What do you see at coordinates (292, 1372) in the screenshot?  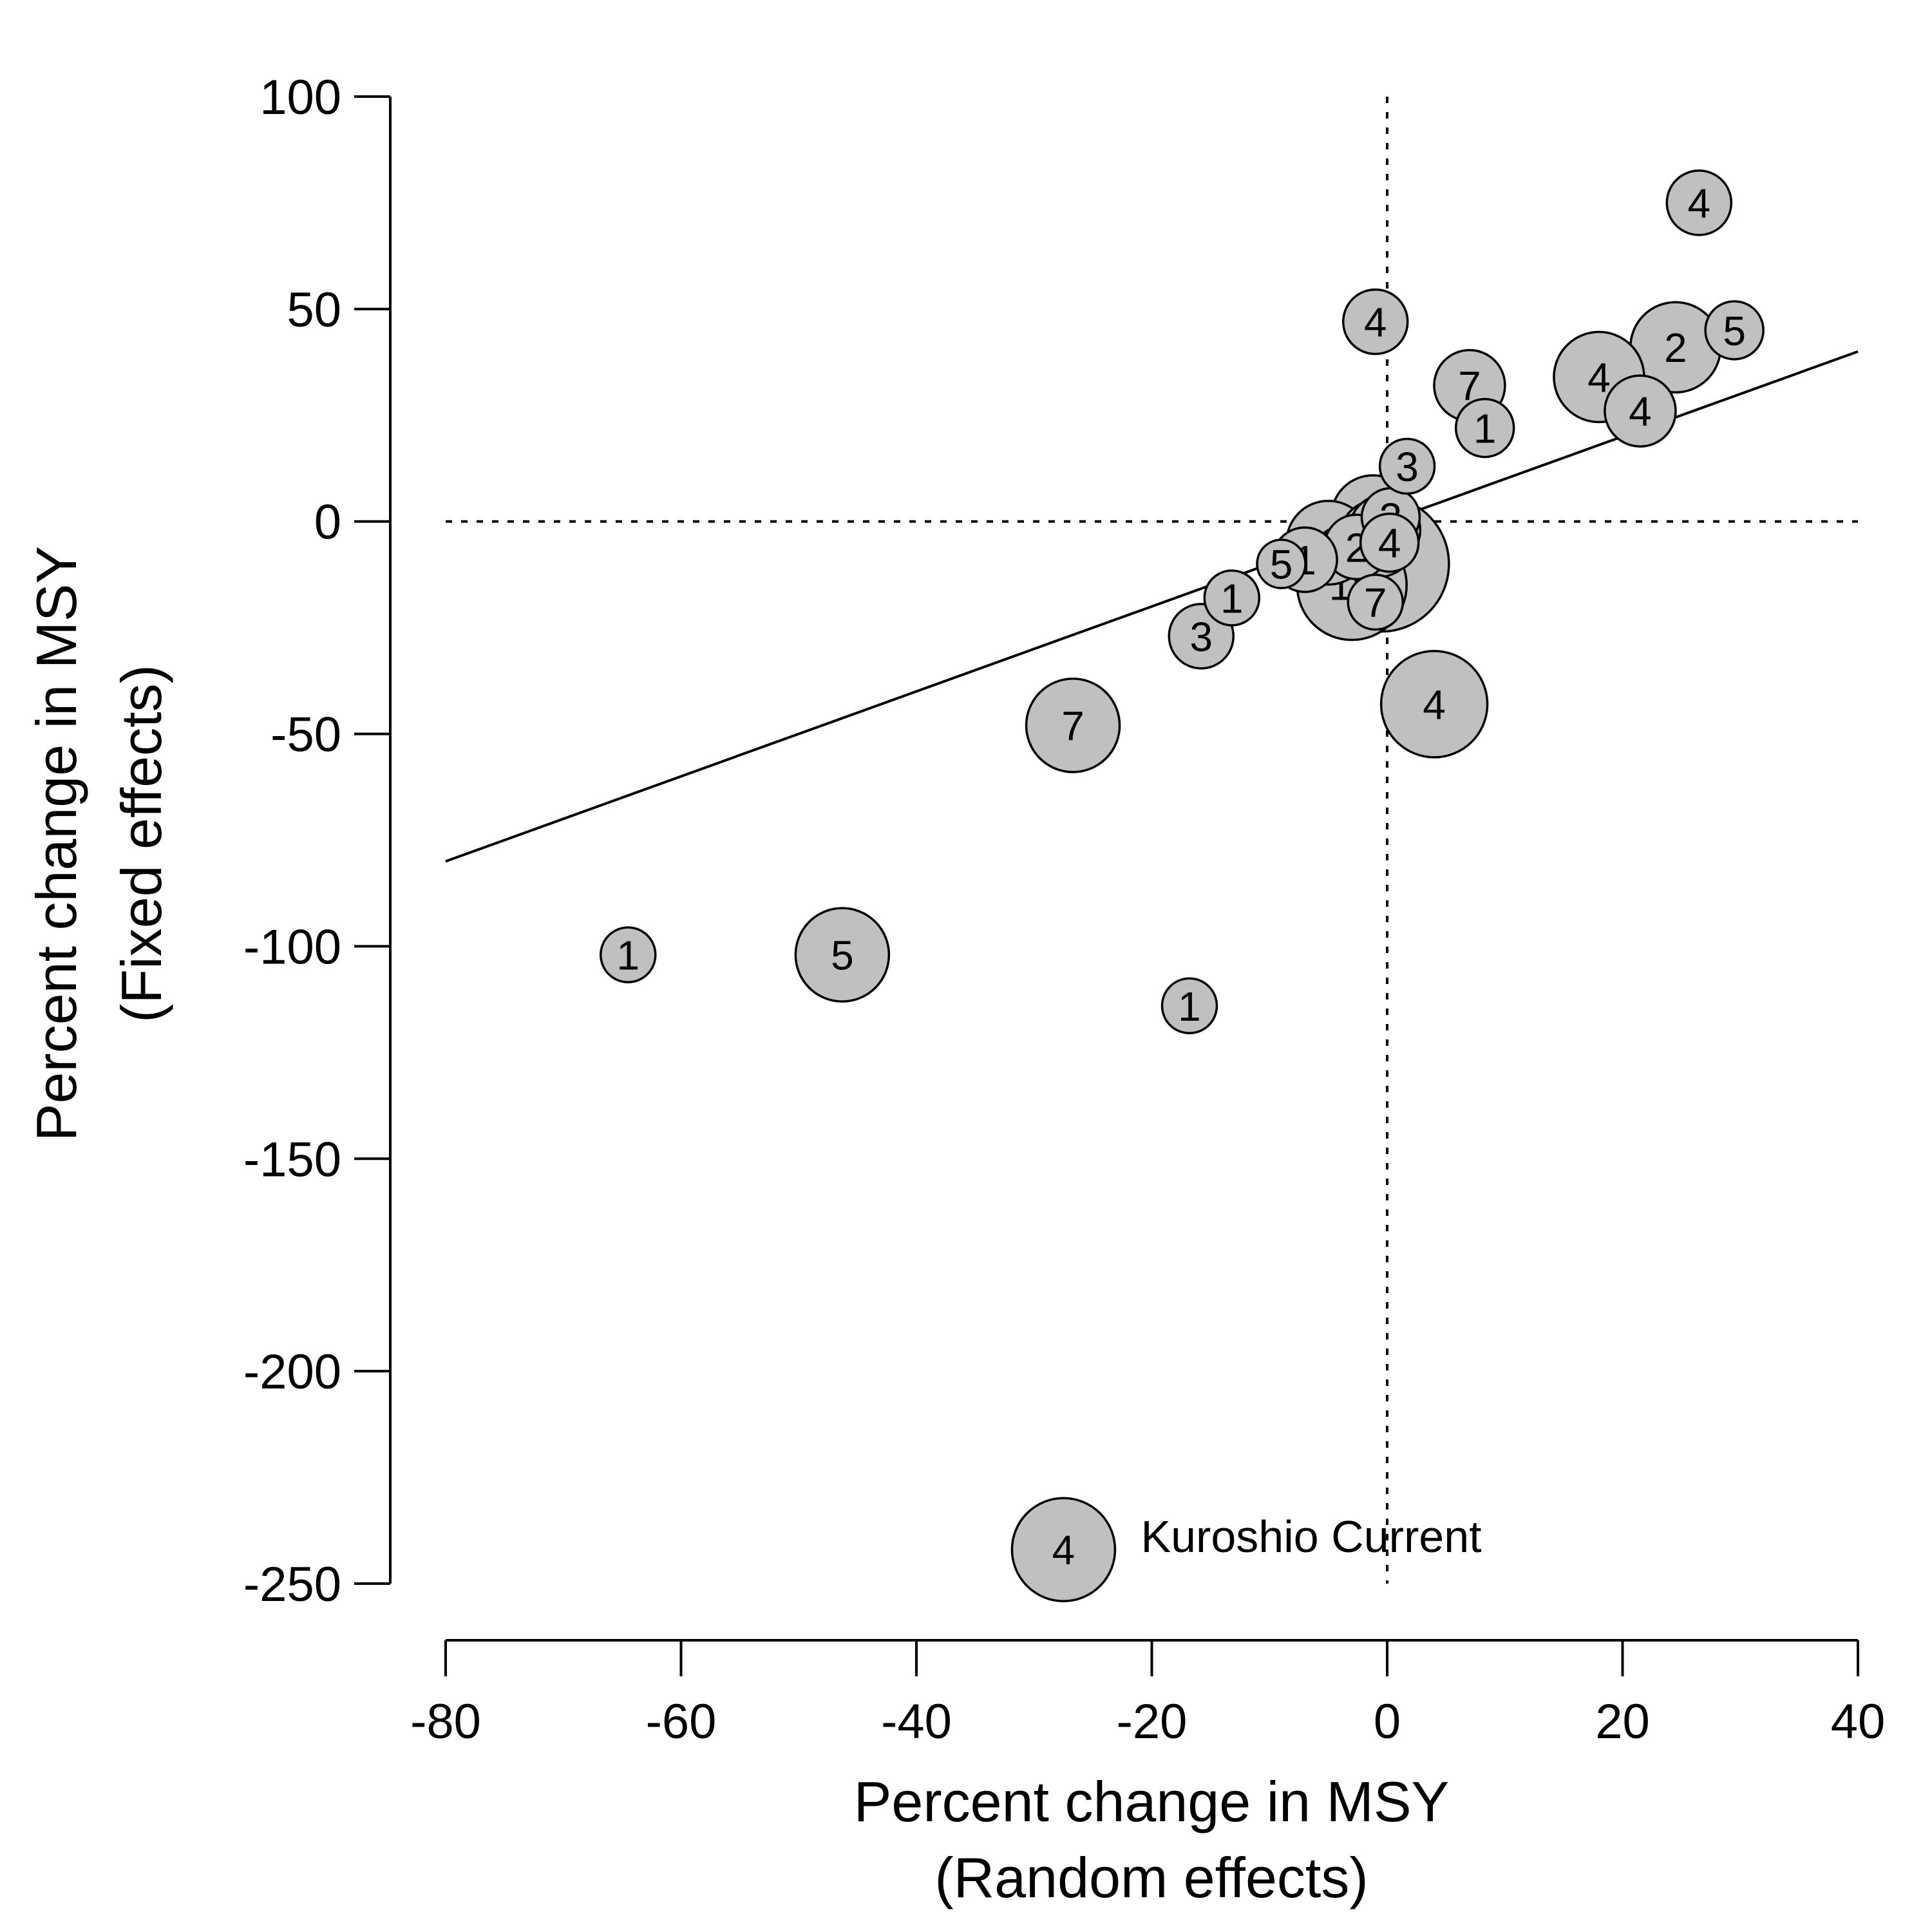 I see `y-tick-label: -200` at bounding box center [292, 1372].